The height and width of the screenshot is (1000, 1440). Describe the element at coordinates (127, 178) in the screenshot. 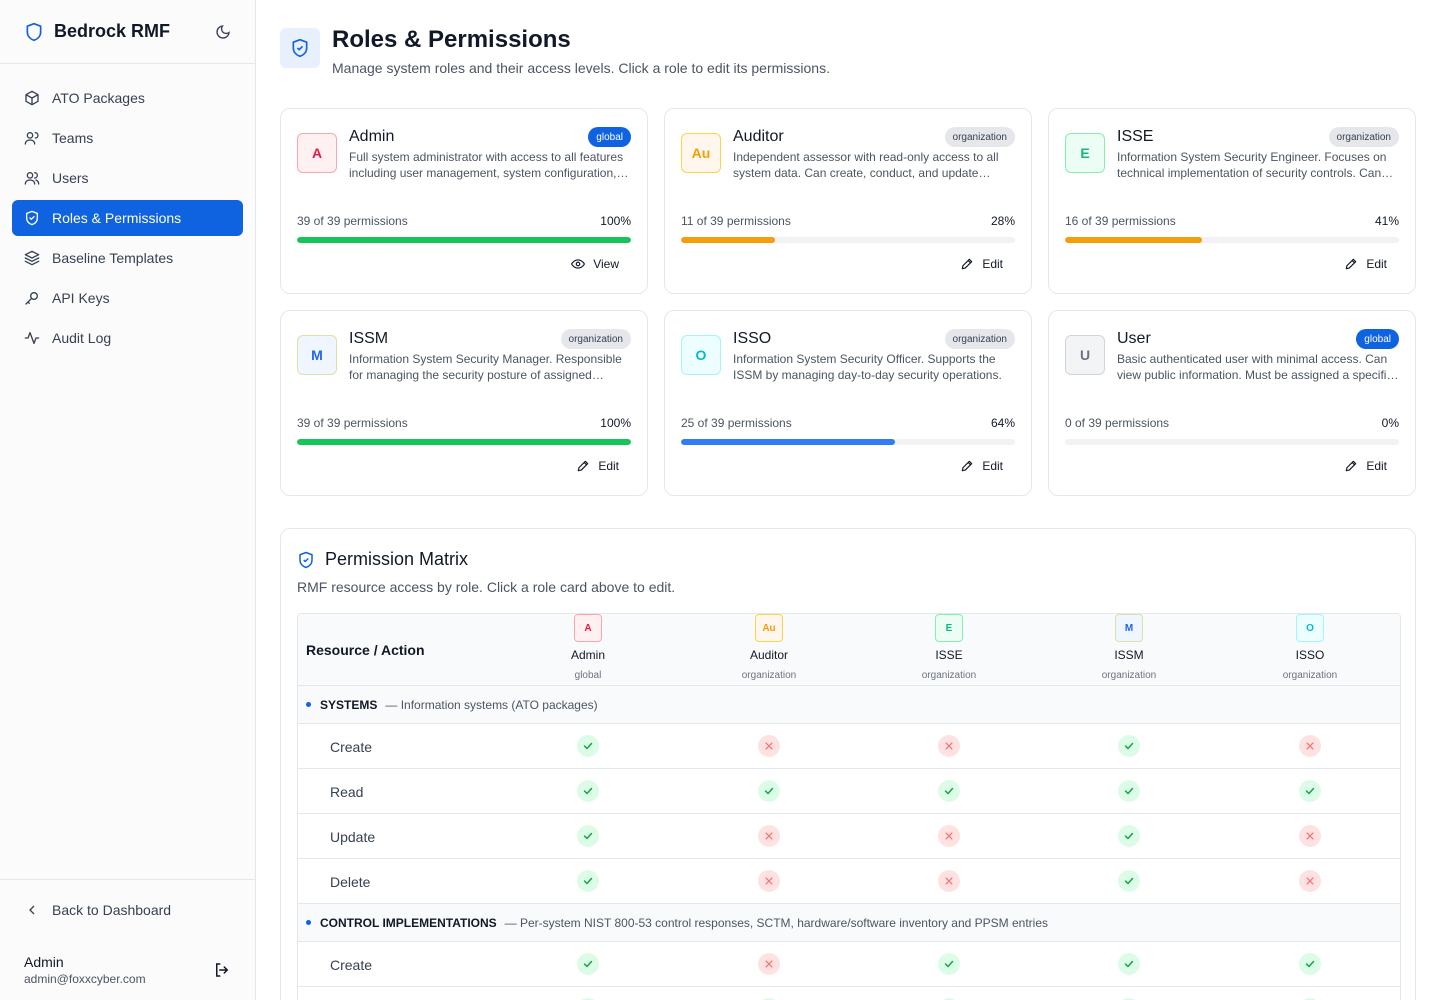

I see `sidebar-item-users: Users` at that location.